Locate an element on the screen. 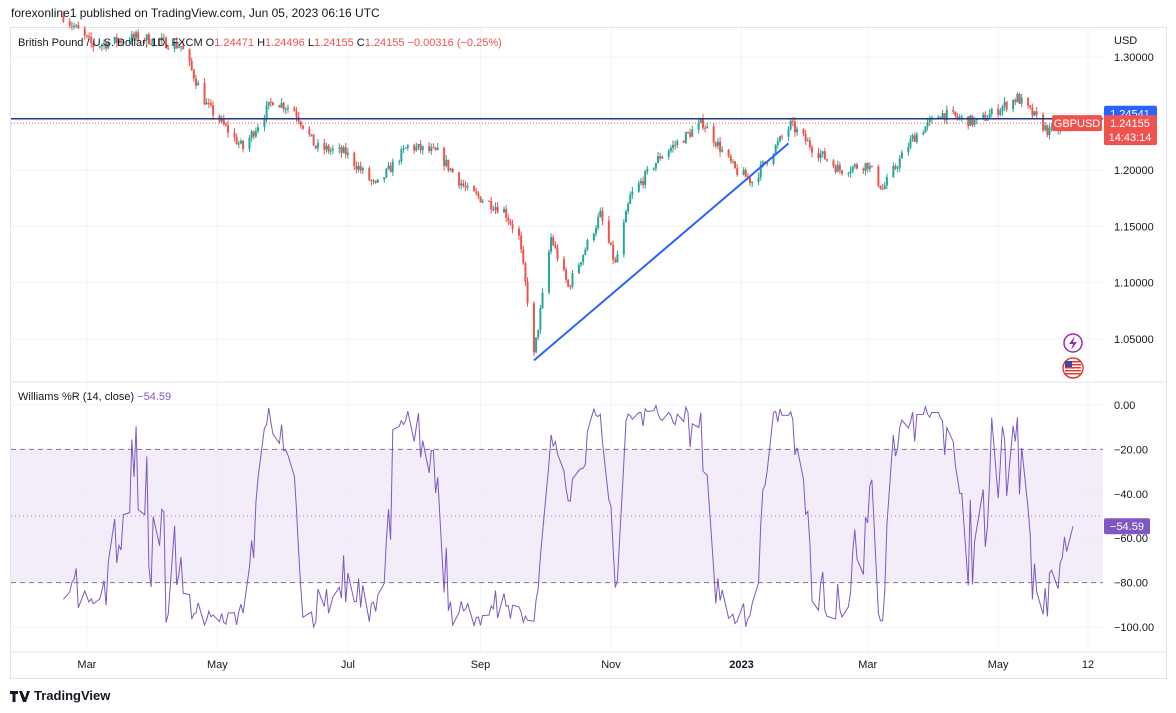 The image size is (1176, 713). wr-value-axis-label: −54.59 is located at coordinates (1127, 527).